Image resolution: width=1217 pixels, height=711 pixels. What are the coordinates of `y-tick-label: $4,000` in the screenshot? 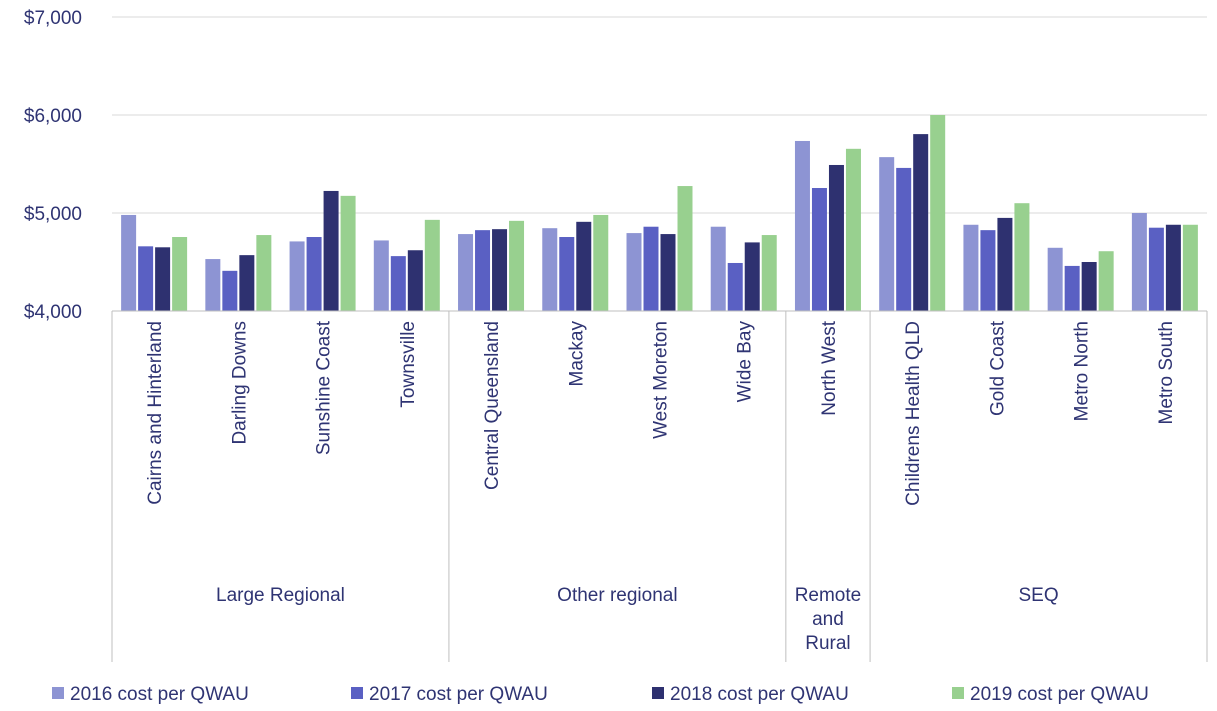 It's located at (53, 312).